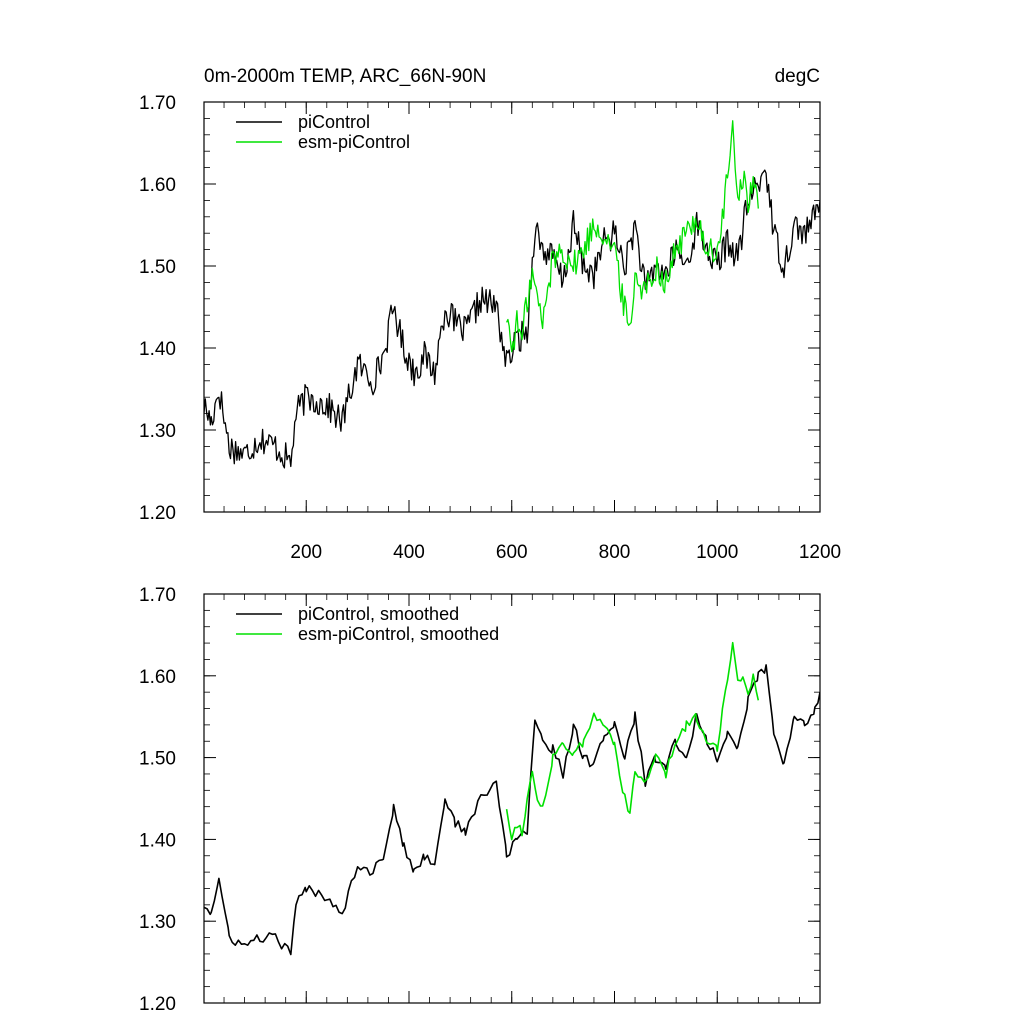 The width and height of the screenshot is (1024, 1024). What do you see at coordinates (354, 142) in the screenshot?
I see `legend-label: esm-piControl` at bounding box center [354, 142].